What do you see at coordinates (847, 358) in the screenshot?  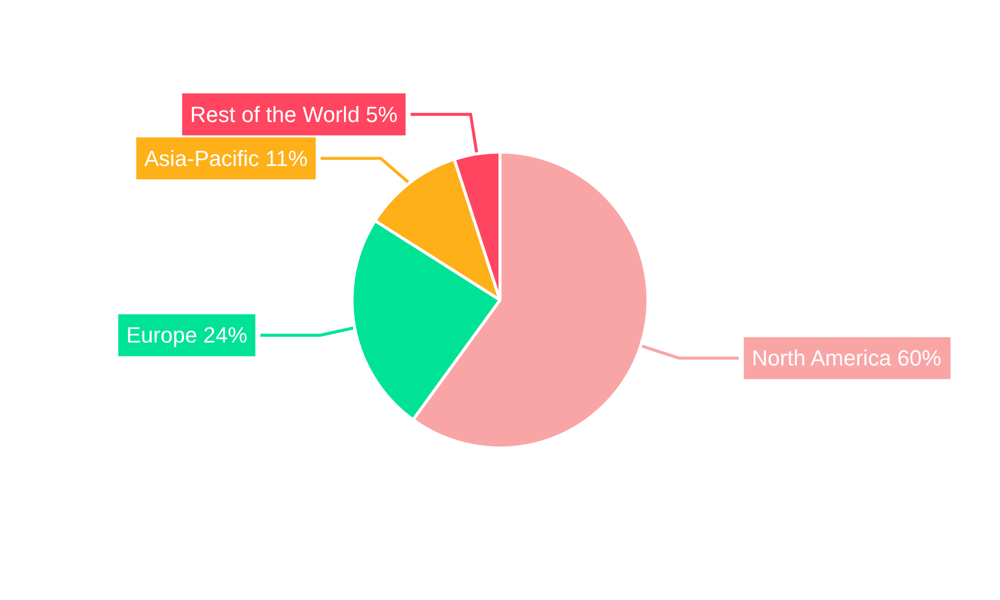 I see `slice-label: North America 60%` at bounding box center [847, 358].